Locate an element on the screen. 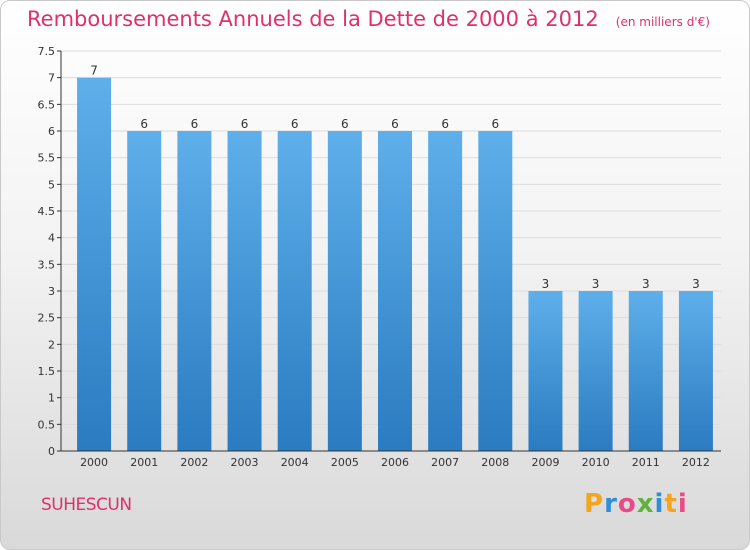  y-tick-label: 0 is located at coordinates (51, 451).